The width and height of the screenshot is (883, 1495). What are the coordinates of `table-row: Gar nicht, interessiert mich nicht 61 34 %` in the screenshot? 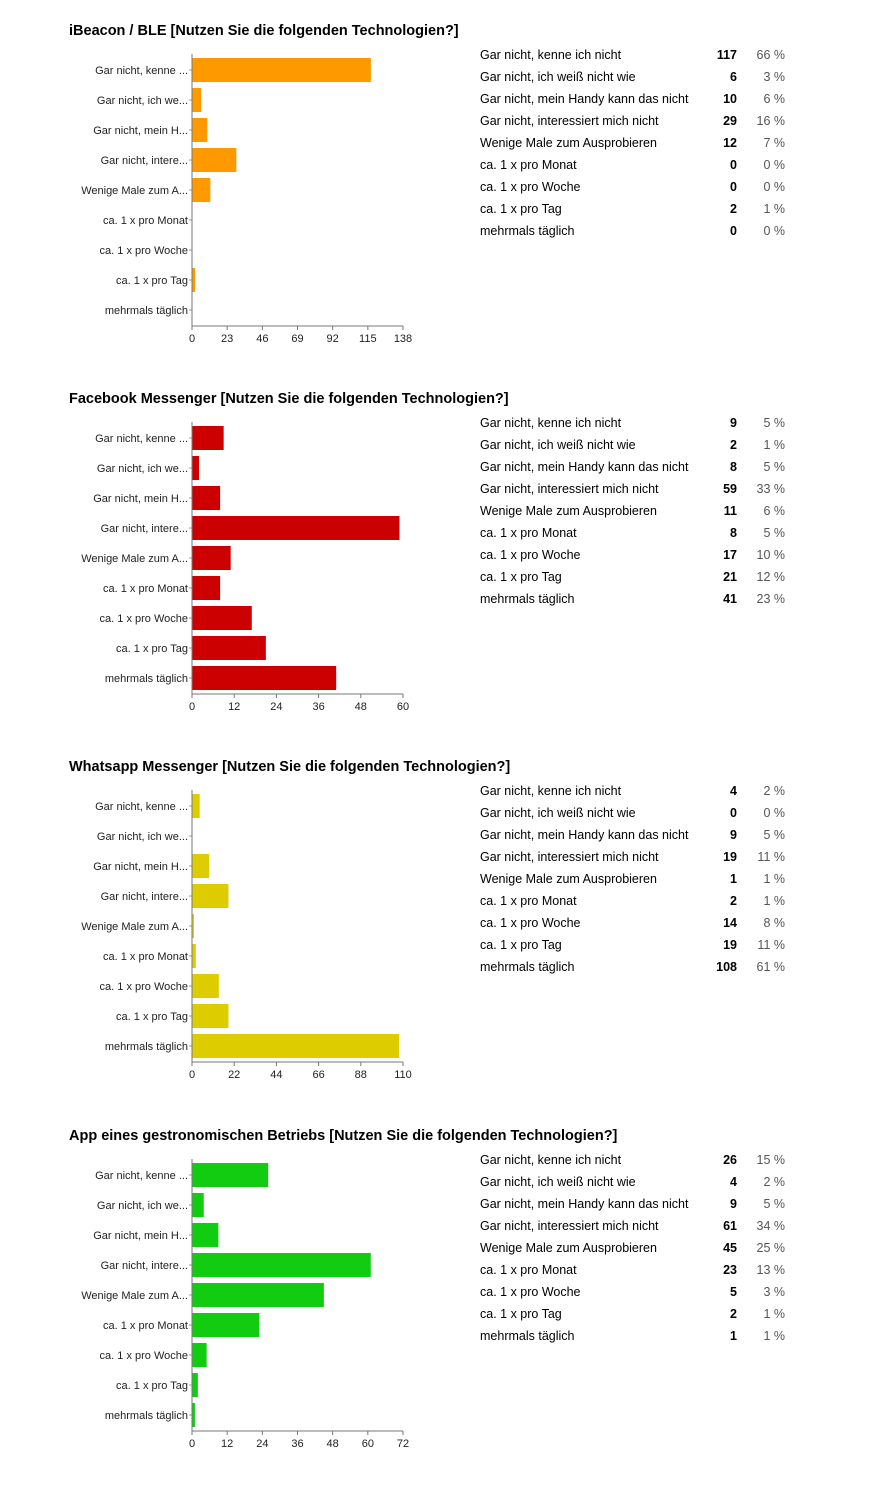 It's located at (632, 1226).